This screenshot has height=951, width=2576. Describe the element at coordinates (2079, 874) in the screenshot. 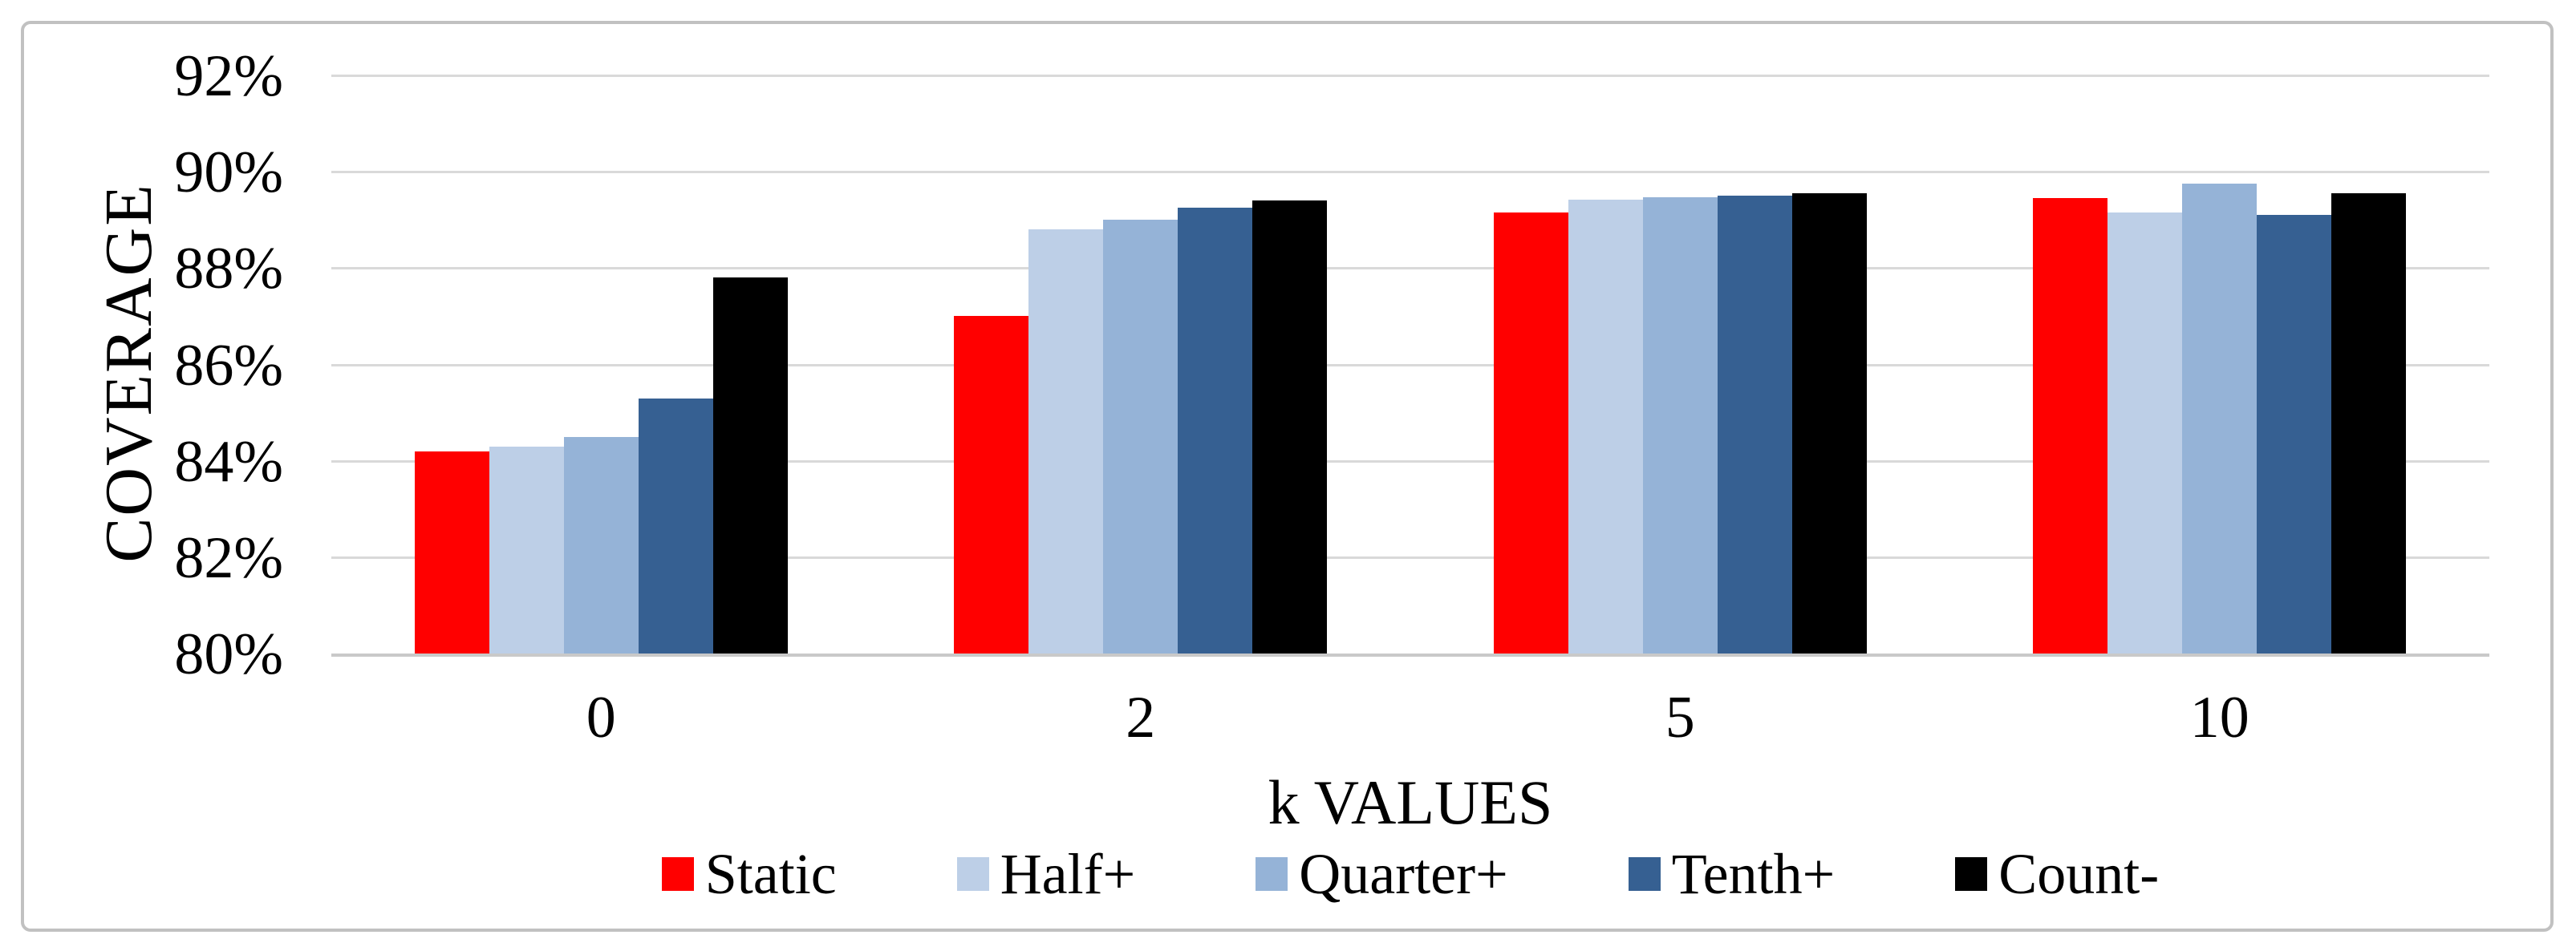

I see `legend-label: Count-` at that location.